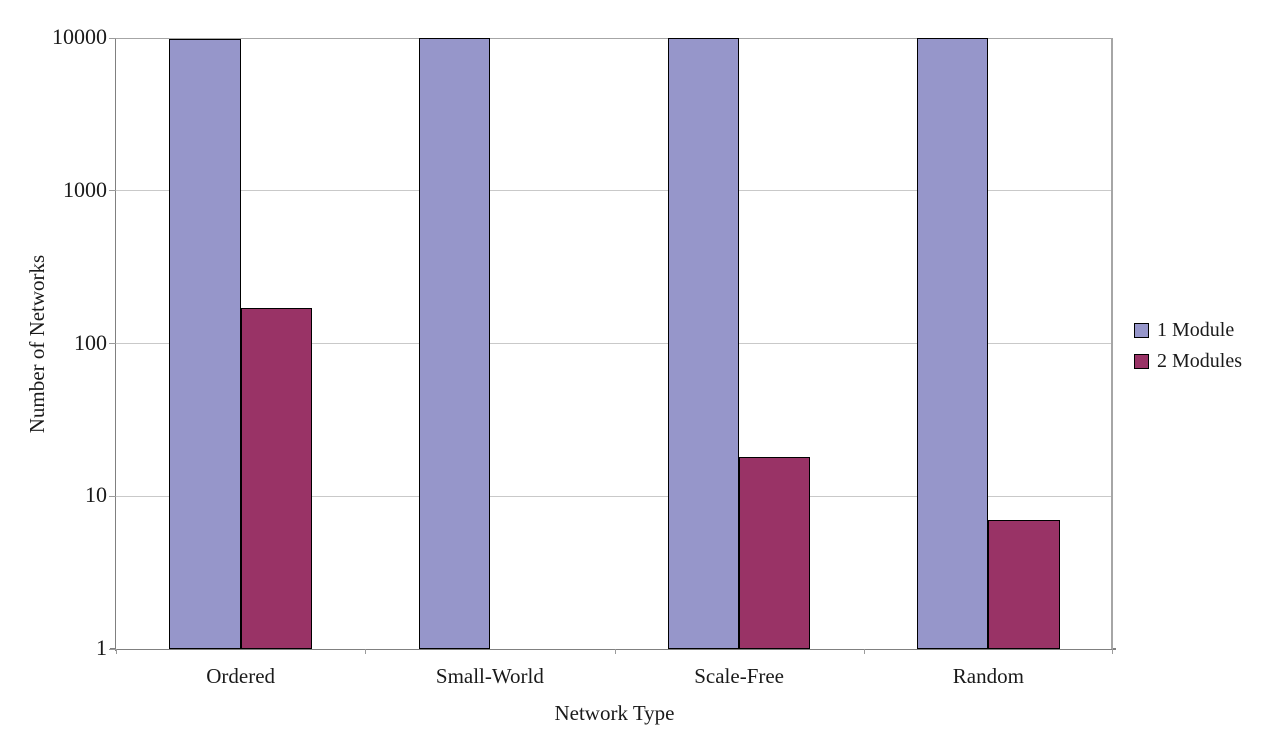 The height and width of the screenshot is (741, 1276). Describe the element at coordinates (96, 495) in the screenshot. I see `y-axis-tick-label: 10` at that location.